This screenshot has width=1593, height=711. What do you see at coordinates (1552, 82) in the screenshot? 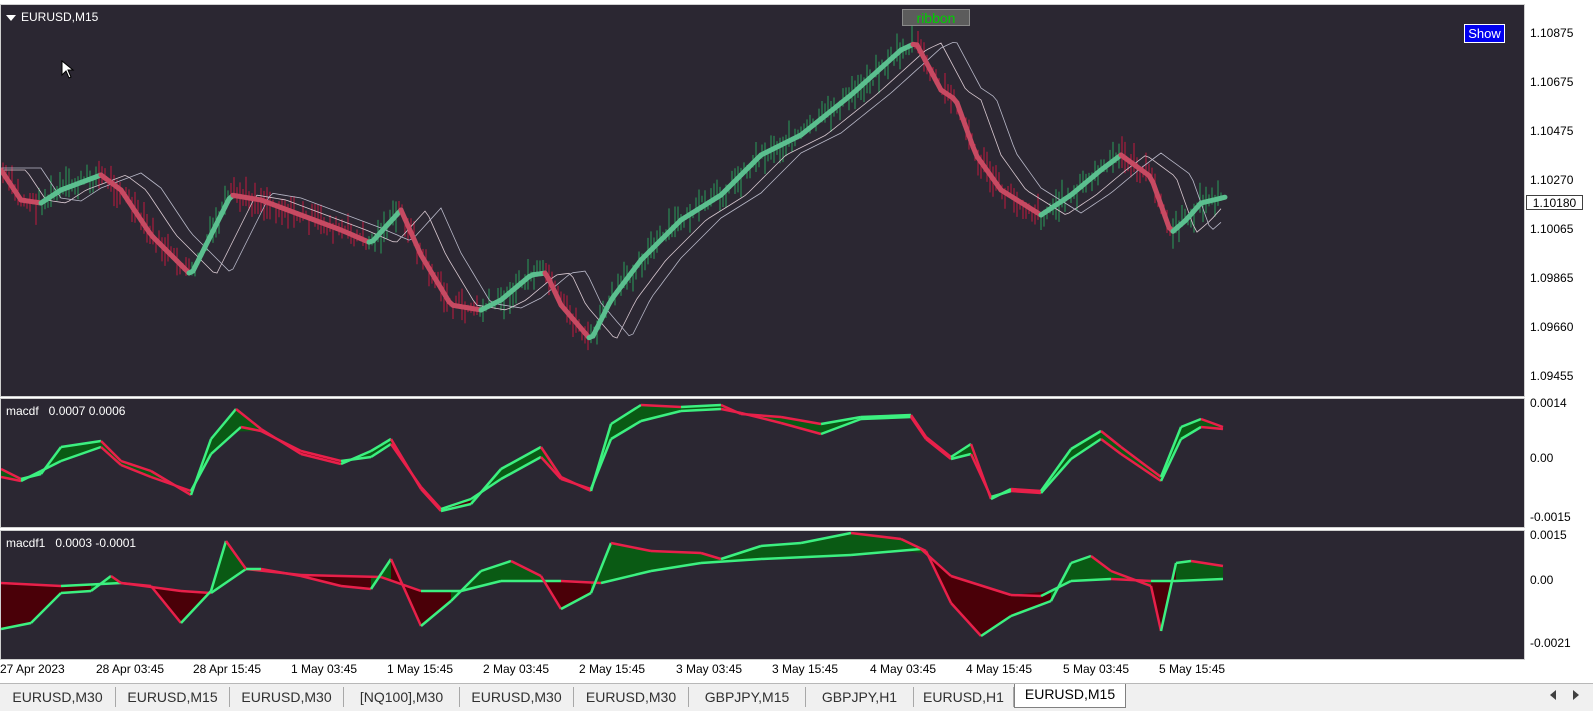
I see `price-tick-label: 1.10675` at bounding box center [1552, 82].